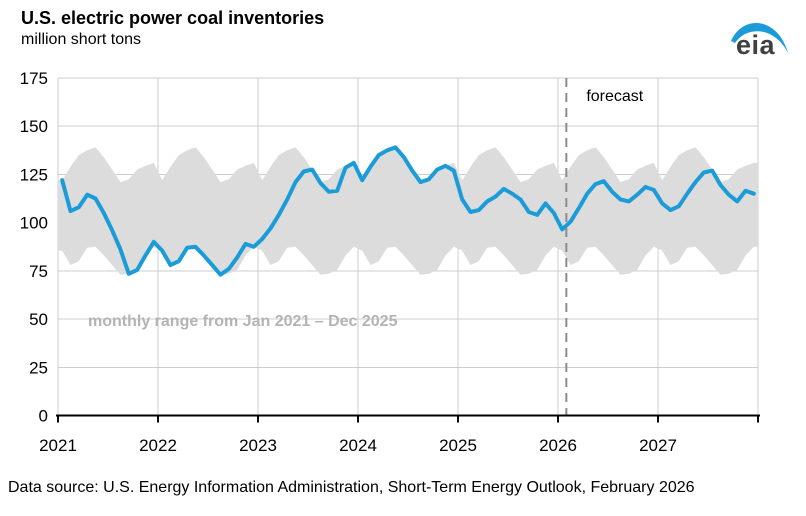 Image resolution: width=806 pixels, height=516 pixels. Describe the element at coordinates (614, 96) in the screenshot. I see `forecast-label: forecast` at that location.